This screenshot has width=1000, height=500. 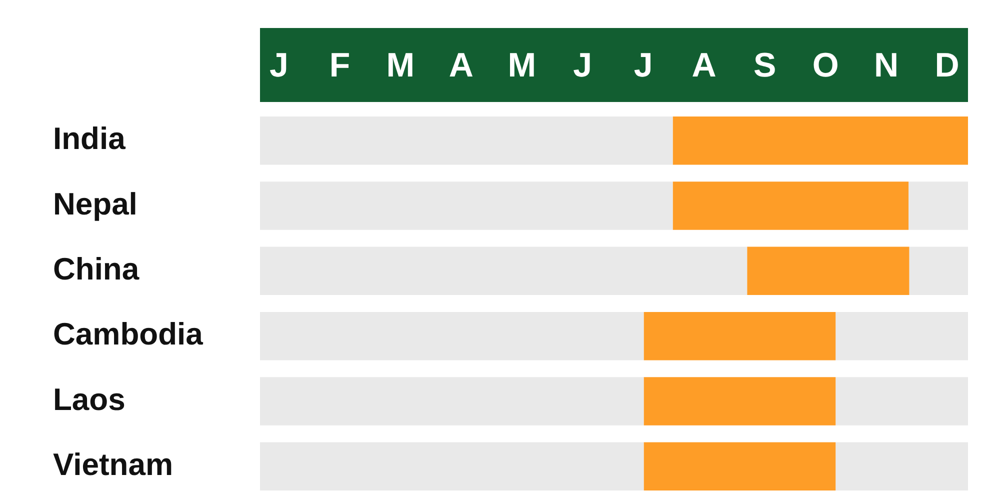 What do you see at coordinates (947, 65) in the screenshot?
I see `text: D` at bounding box center [947, 65].